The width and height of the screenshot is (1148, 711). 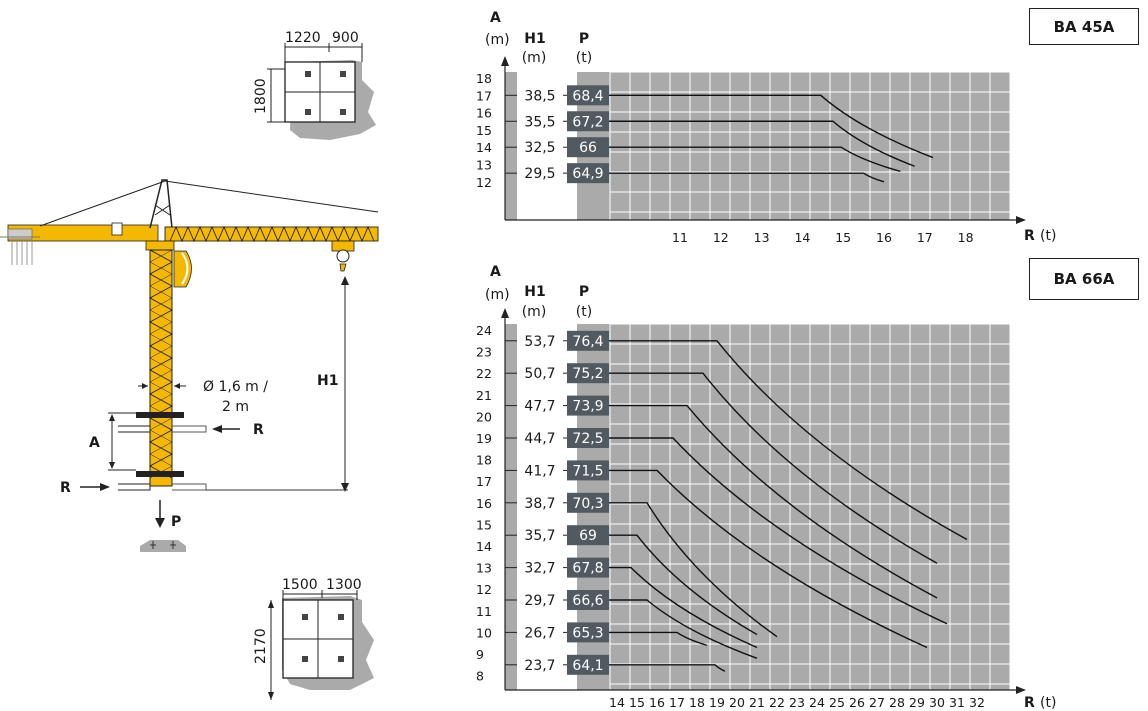 I want to click on dim-1500: 1500, so click(x=300, y=585).